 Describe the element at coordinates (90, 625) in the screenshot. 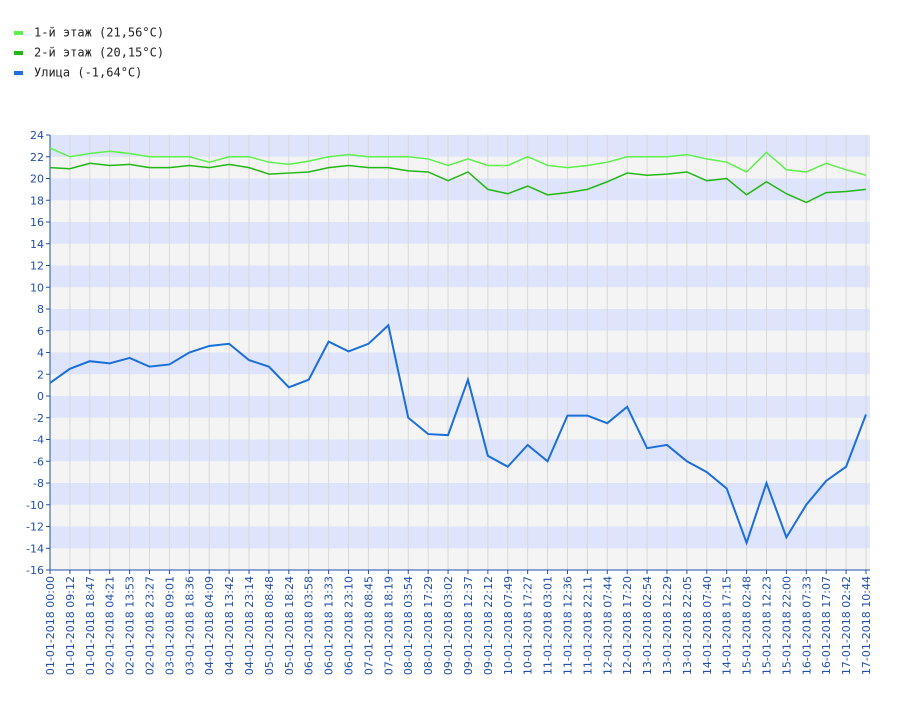

I see `x-tick-label: 01-01-2018 18:47` at that location.